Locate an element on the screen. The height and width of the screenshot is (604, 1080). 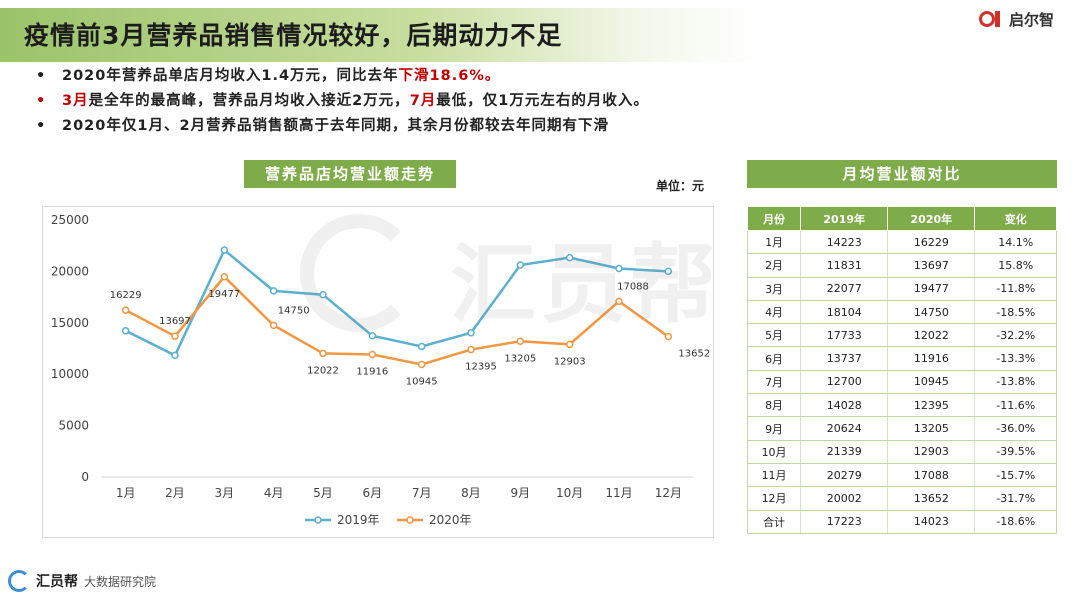
table-row: 12月 20002 13652 -31.7% is located at coordinates (901, 498).